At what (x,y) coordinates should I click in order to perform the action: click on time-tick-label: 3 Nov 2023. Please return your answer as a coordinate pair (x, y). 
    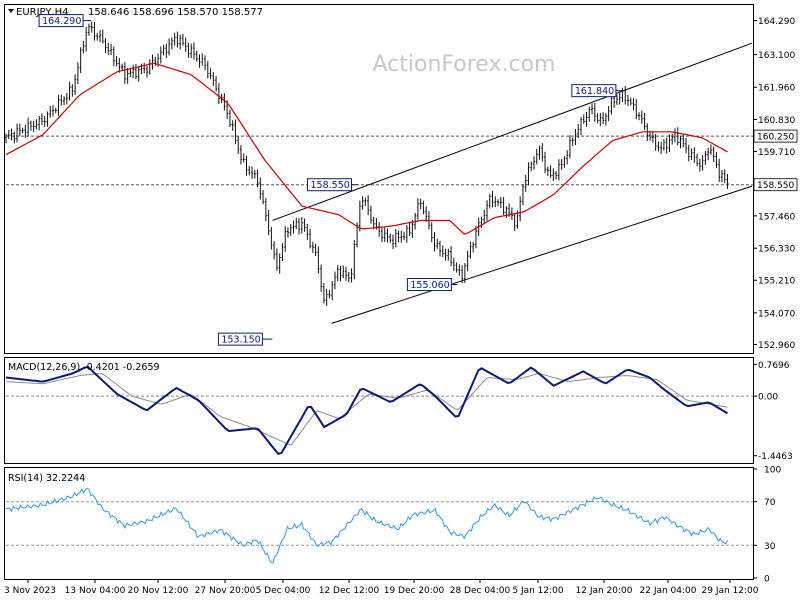
    Looking at the image, I should click on (30, 591).